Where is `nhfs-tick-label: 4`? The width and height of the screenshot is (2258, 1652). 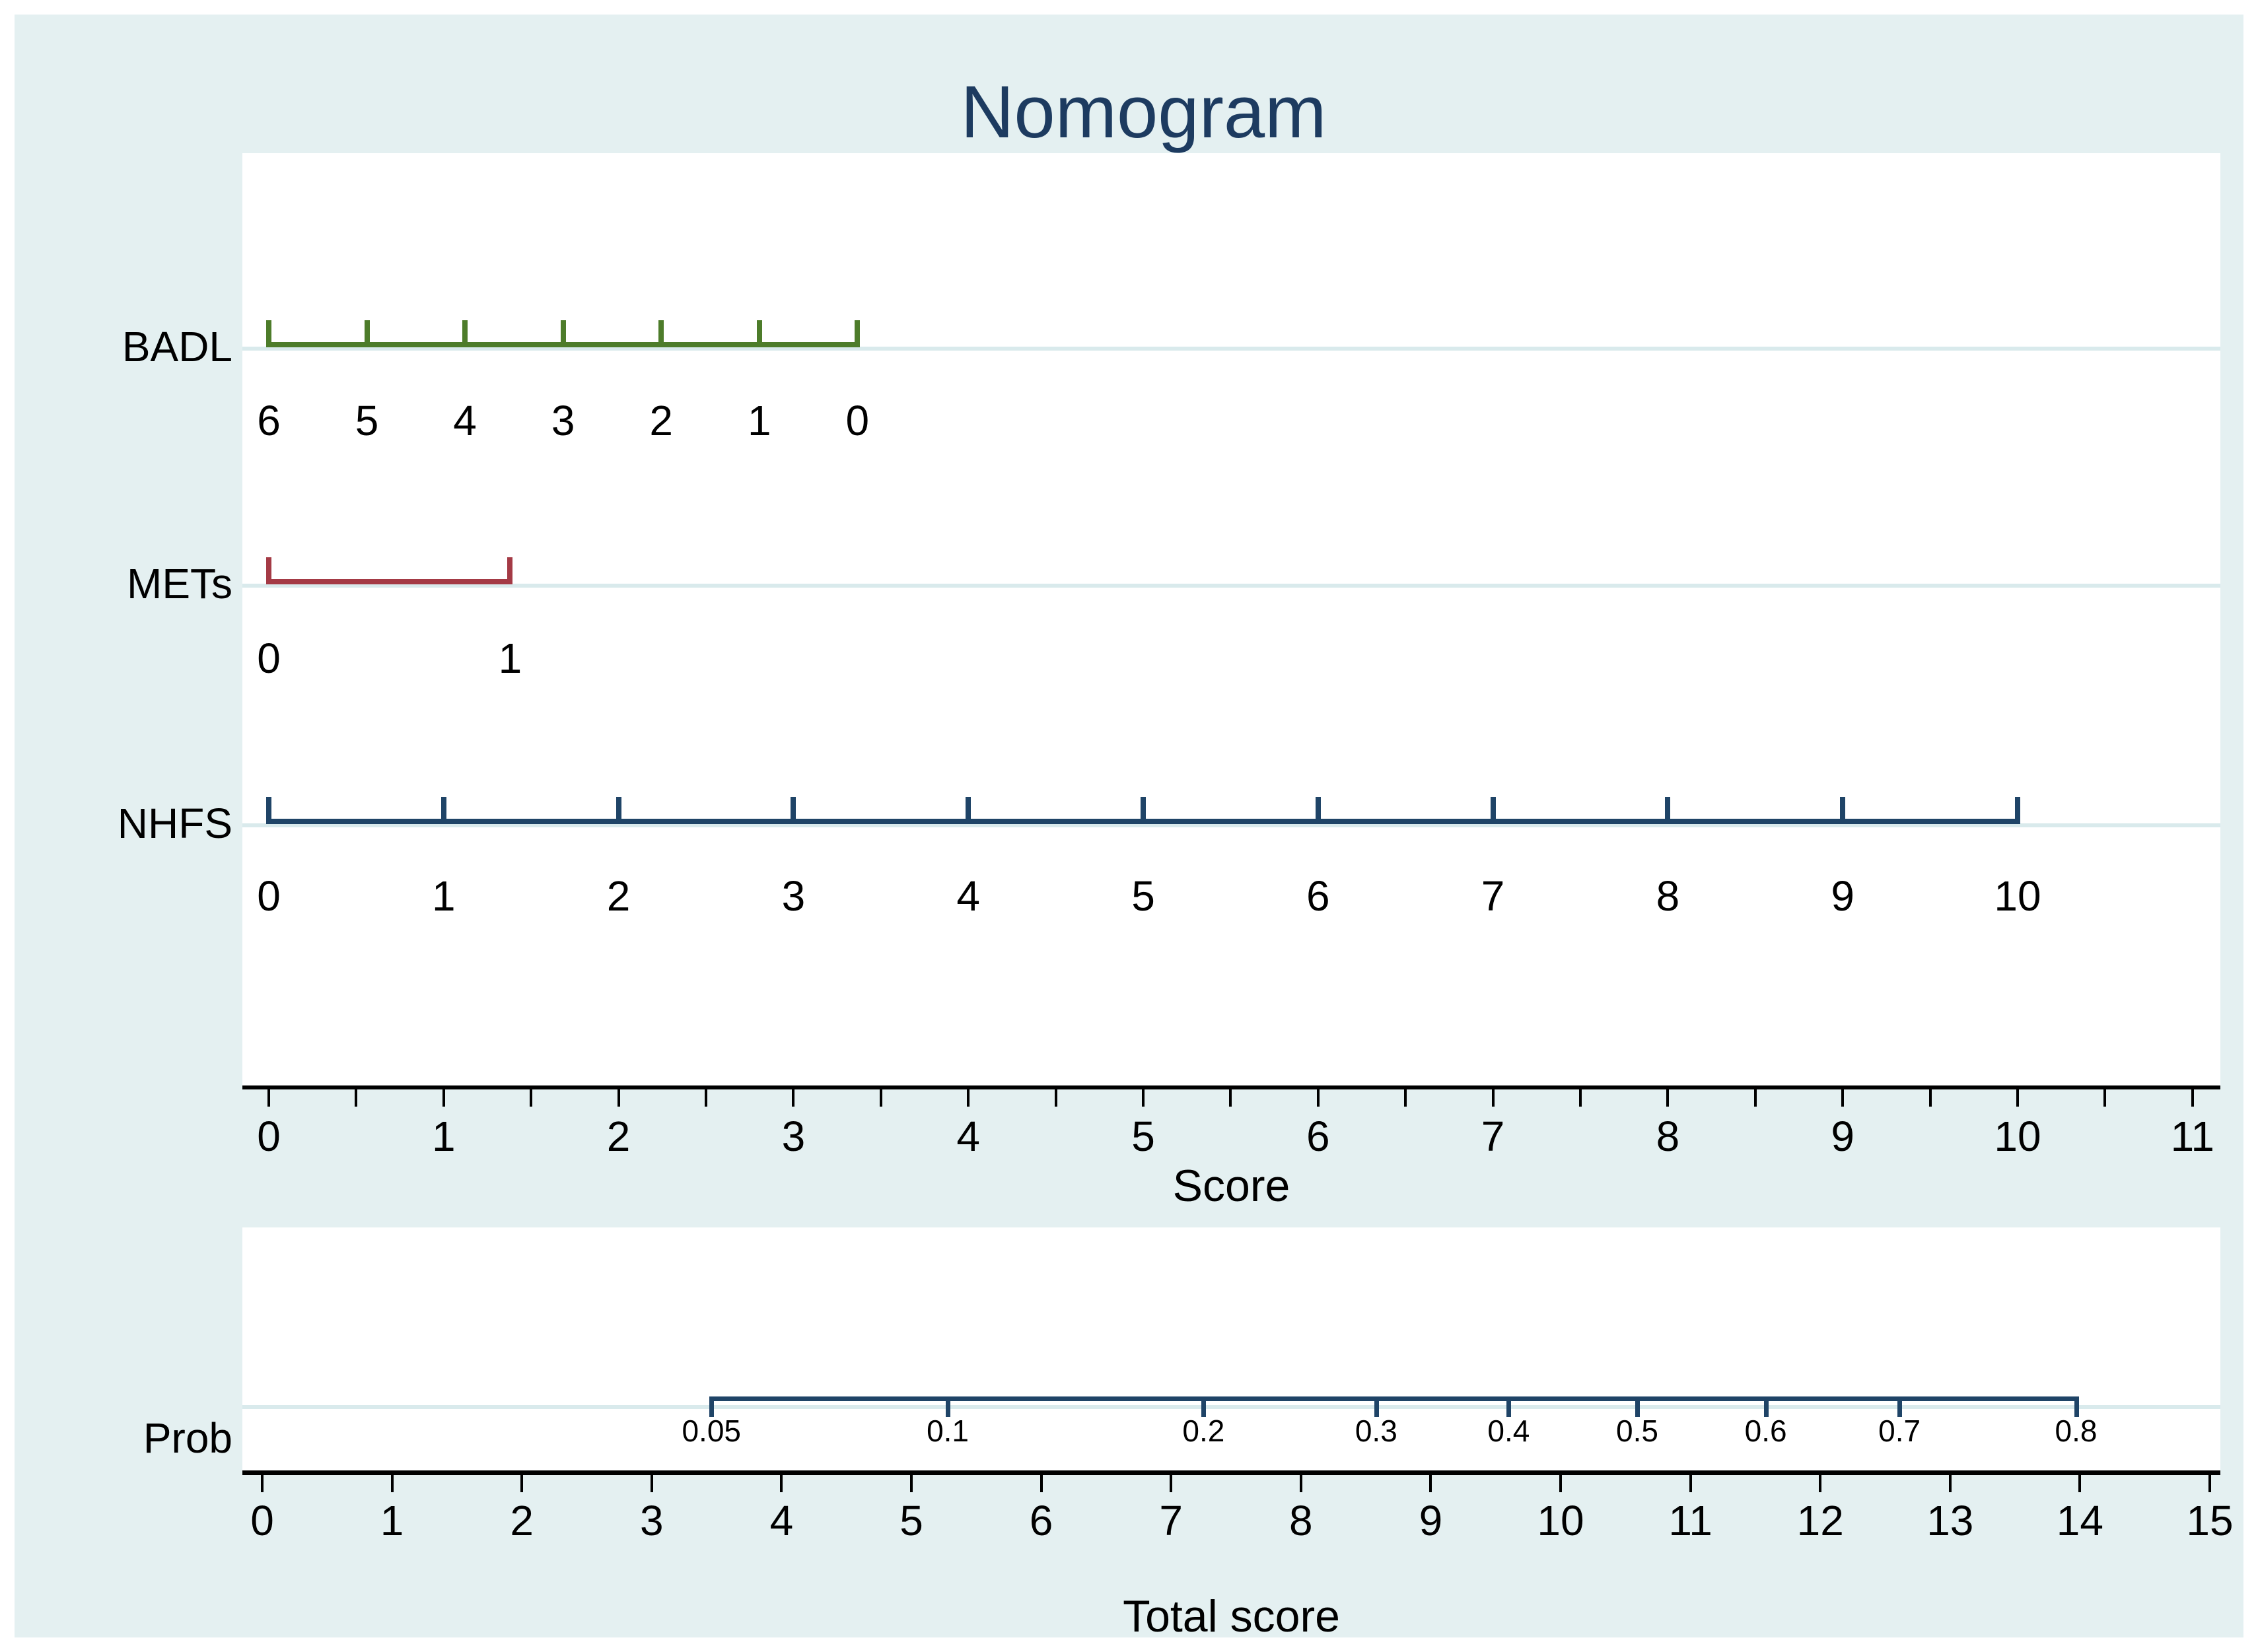
nhfs-tick-label: 4 is located at coordinates (968, 896).